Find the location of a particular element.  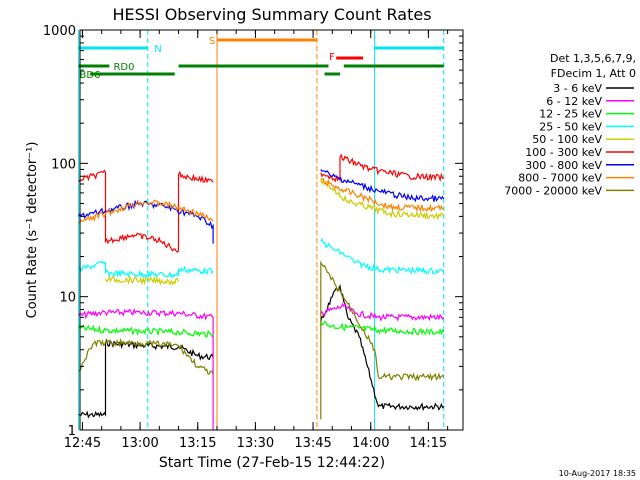

legend-label-800-7000-kev: 800 - 7000 keV is located at coordinates (560, 178).